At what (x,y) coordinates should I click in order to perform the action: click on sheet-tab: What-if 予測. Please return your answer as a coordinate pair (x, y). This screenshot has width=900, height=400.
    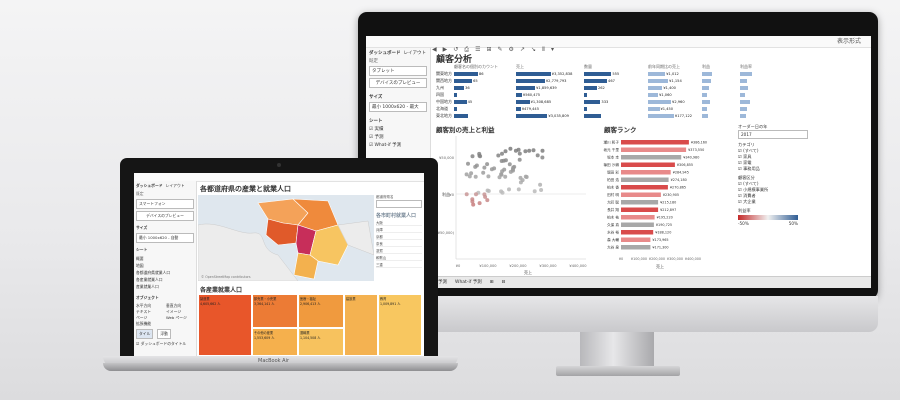
    Looking at the image, I should click on (468, 282).